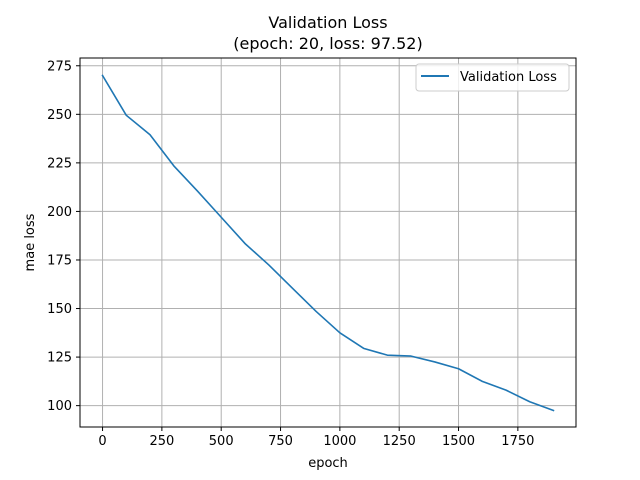  I want to click on y-tick-label: 125, so click(59, 358).